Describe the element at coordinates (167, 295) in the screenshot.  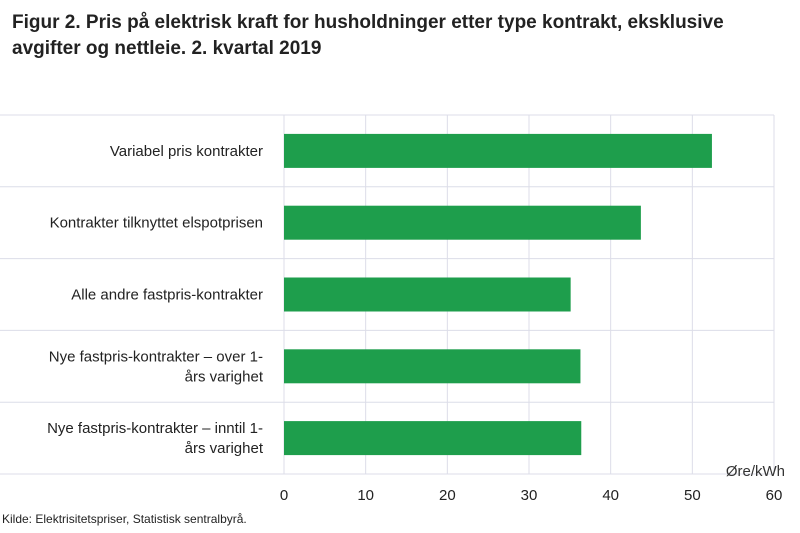
I see `category-label: Alle andre fastpris-kontrakter` at that location.